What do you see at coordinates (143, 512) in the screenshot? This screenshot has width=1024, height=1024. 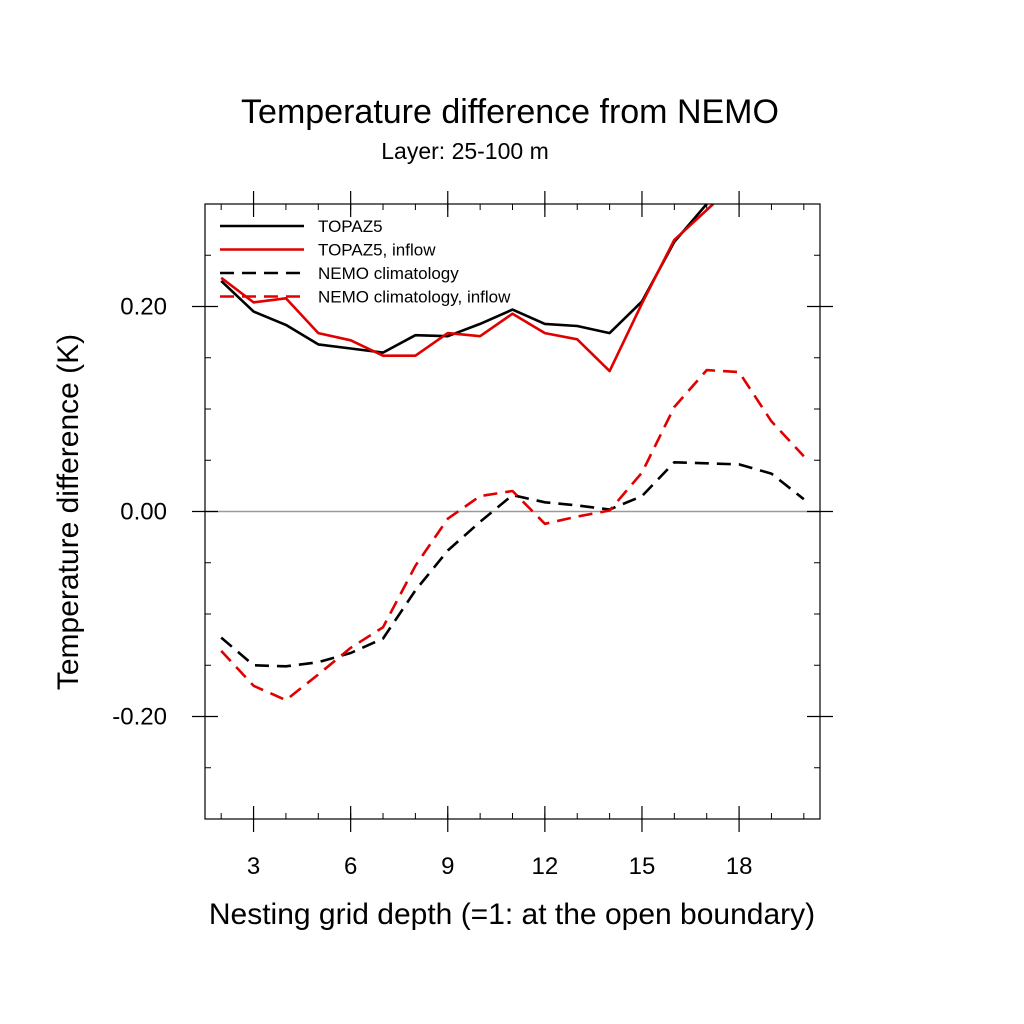 I see `y-tick-label: 0.00` at bounding box center [143, 512].